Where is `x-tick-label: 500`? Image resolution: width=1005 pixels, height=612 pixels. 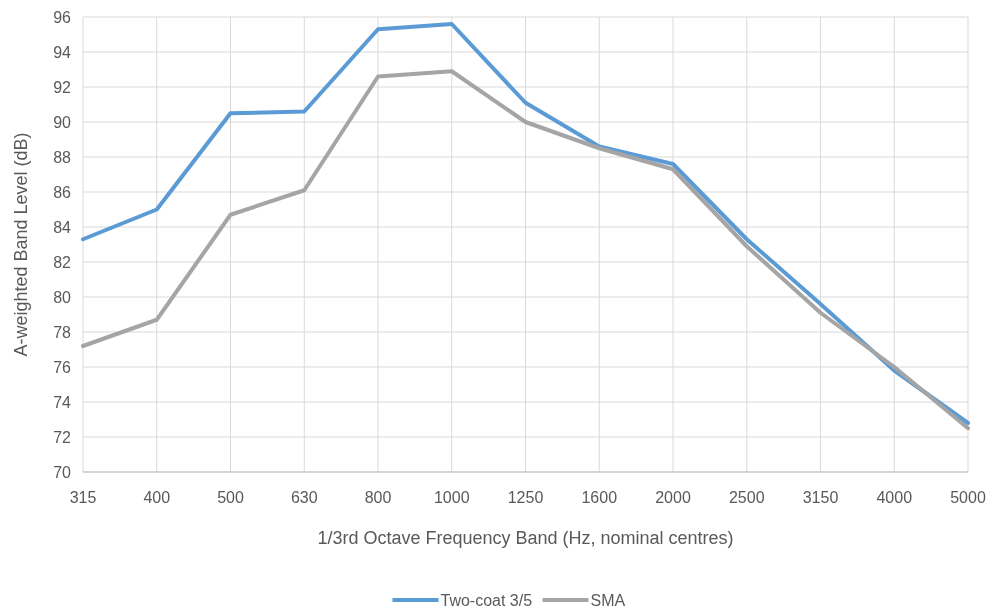
x-tick-label: 500 is located at coordinates (230, 497).